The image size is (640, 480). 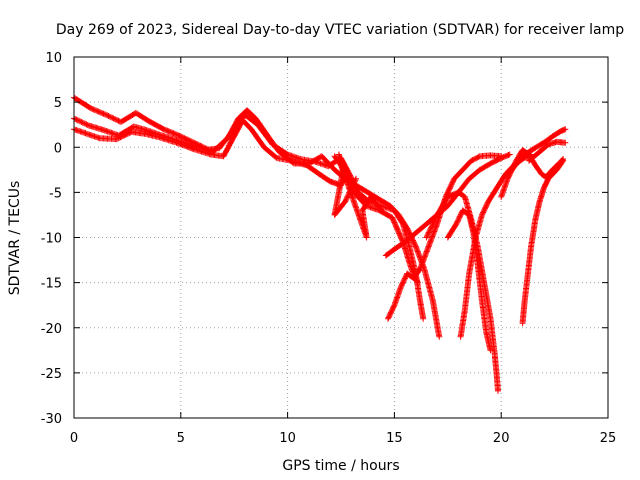 What do you see at coordinates (287, 438) in the screenshot?
I see `x-tick-label: 10` at bounding box center [287, 438].